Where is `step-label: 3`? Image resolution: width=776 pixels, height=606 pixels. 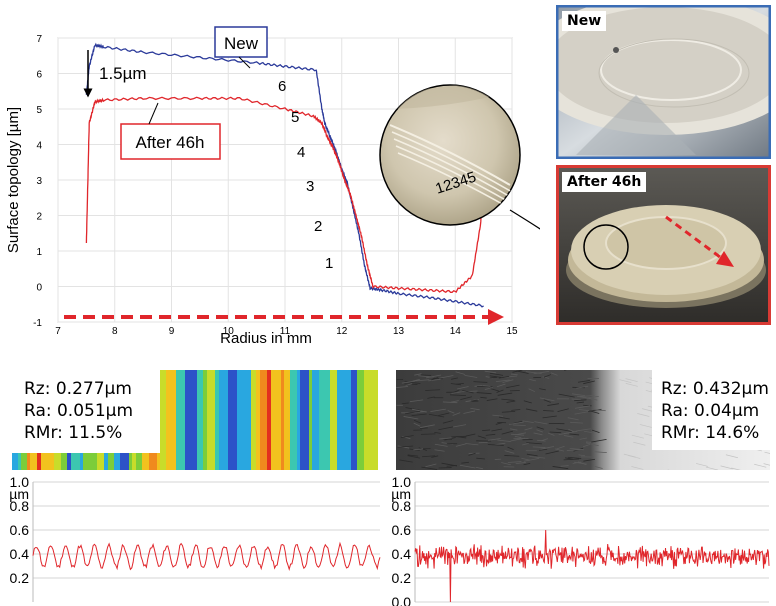
step-label: 3 is located at coordinates (310, 186).